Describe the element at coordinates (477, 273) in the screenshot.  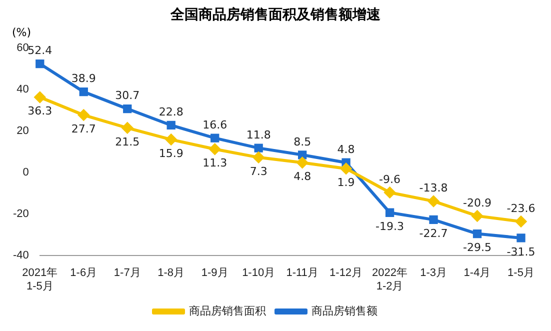
I see `x-tick-label: 1-4月` at that location.